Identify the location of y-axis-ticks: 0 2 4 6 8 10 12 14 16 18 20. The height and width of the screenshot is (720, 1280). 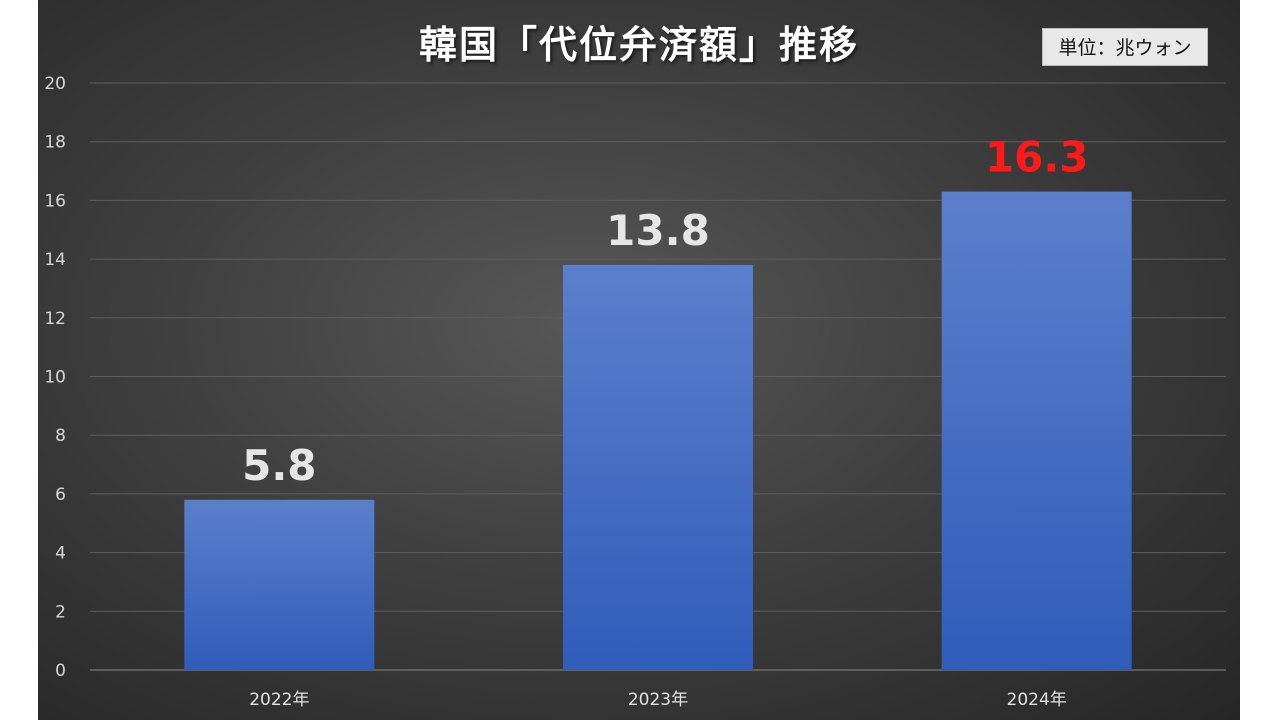
(55, 377).